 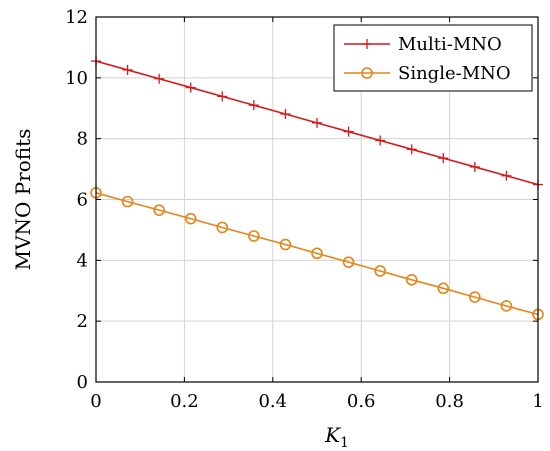 I want to click on y-tick-label: 6, so click(x=82, y=200).